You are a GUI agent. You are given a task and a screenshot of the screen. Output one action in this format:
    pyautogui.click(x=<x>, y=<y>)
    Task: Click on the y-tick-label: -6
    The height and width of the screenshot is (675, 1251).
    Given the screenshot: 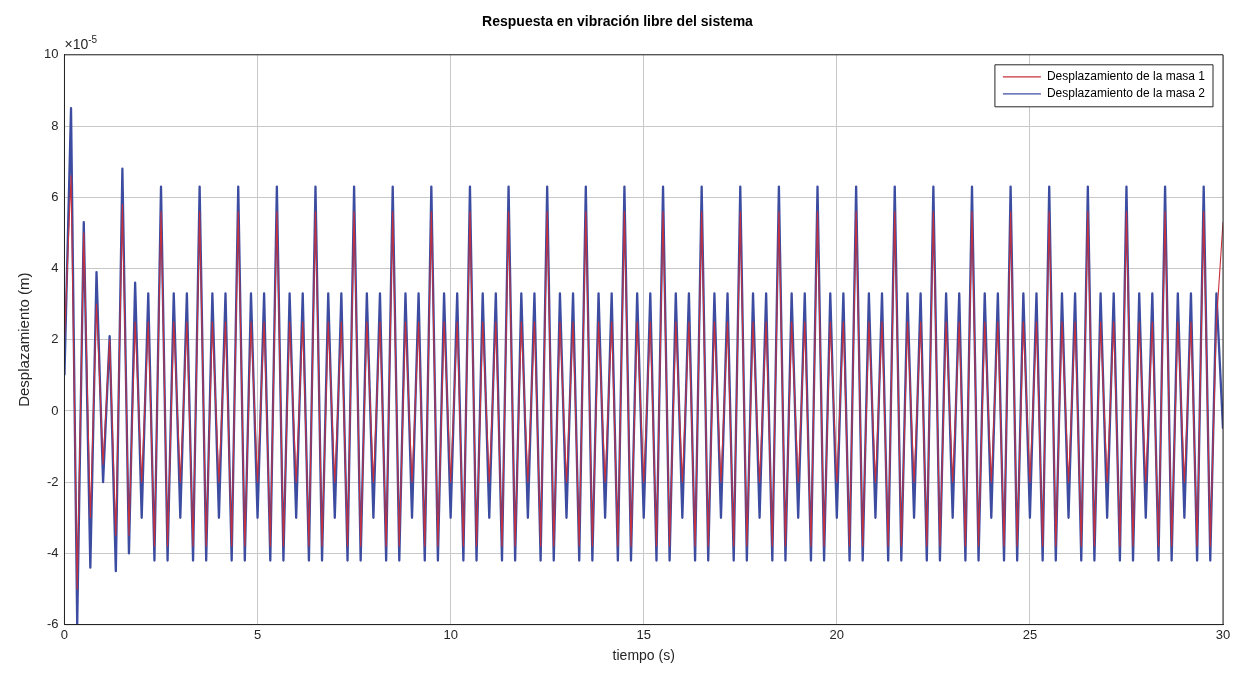 What is the action you would take?
    pyautogui.click(x=52, y=624)
    